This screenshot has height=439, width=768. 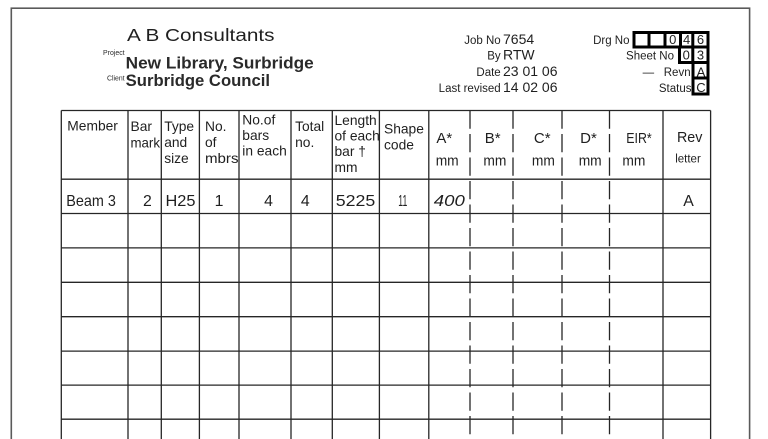 I want to click on svg-text: 3, so click(x=700, y=54).